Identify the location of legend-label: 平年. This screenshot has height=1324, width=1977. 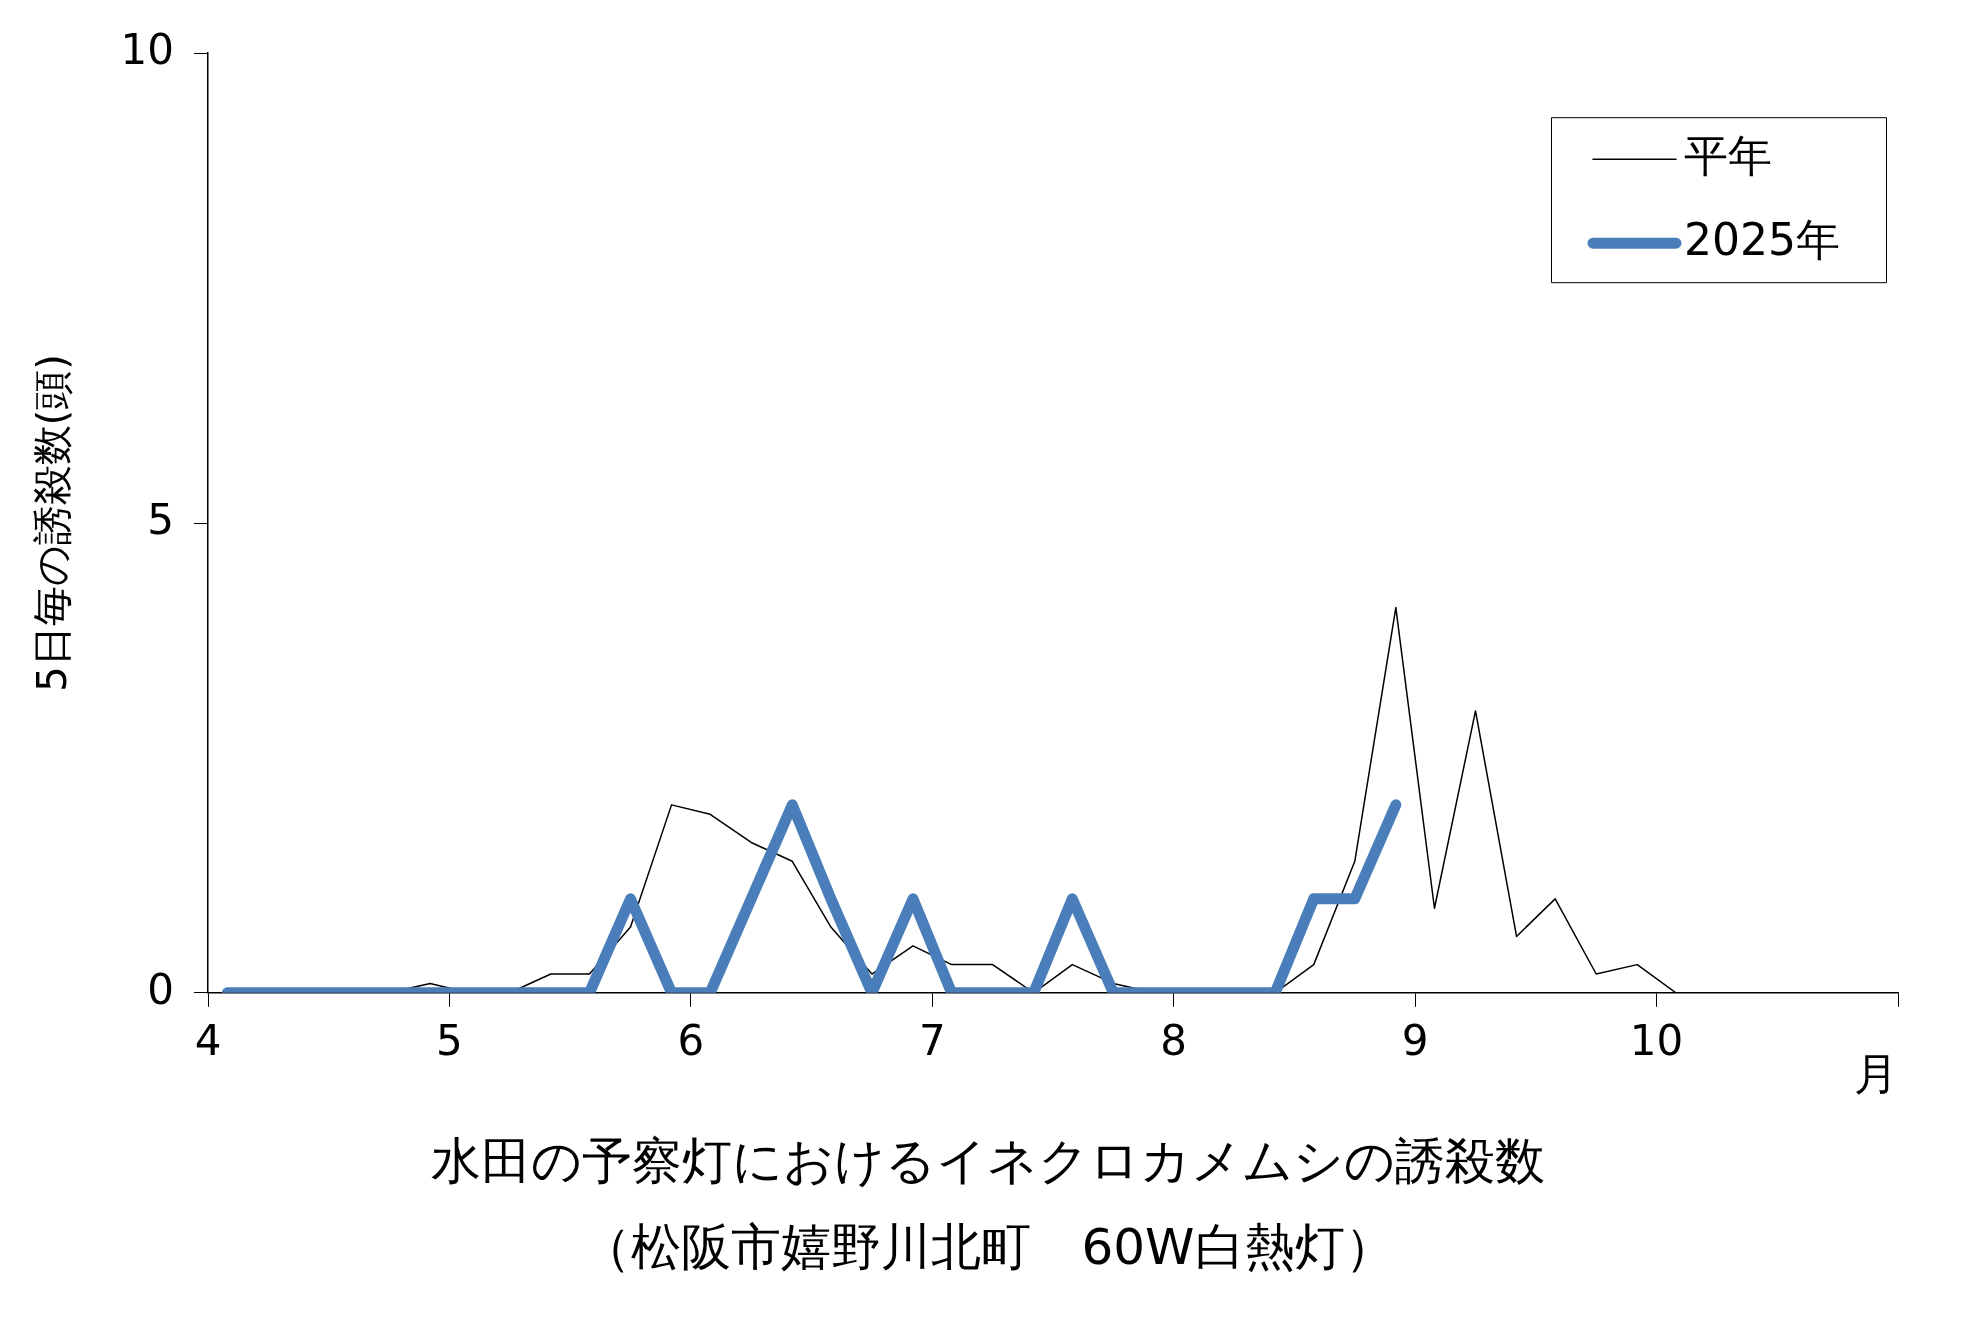
(1728, 155).